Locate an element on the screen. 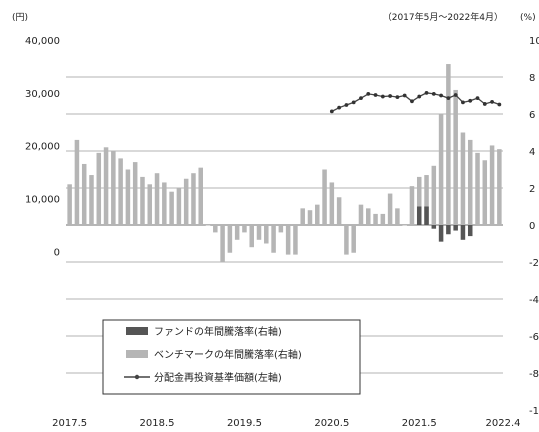 Image resolution: width=539 pixels, height=432 pixels. x-axis-tick-label: 2017.5 is located at coordinates (69, 423).